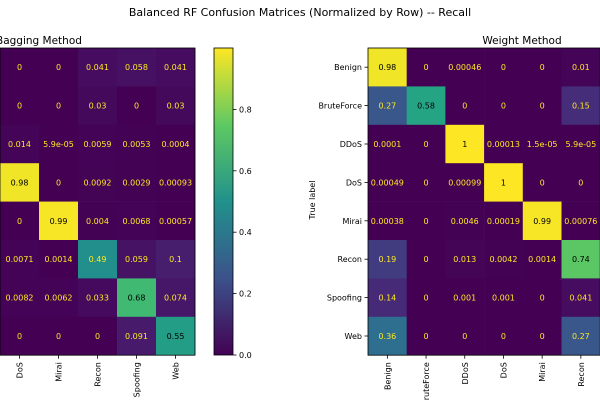  What do you see at coordinates (19, 144) in the screenshot?
I see `heatmap-bagging-cell-label: 0.014` at bounding box center [19, 144].